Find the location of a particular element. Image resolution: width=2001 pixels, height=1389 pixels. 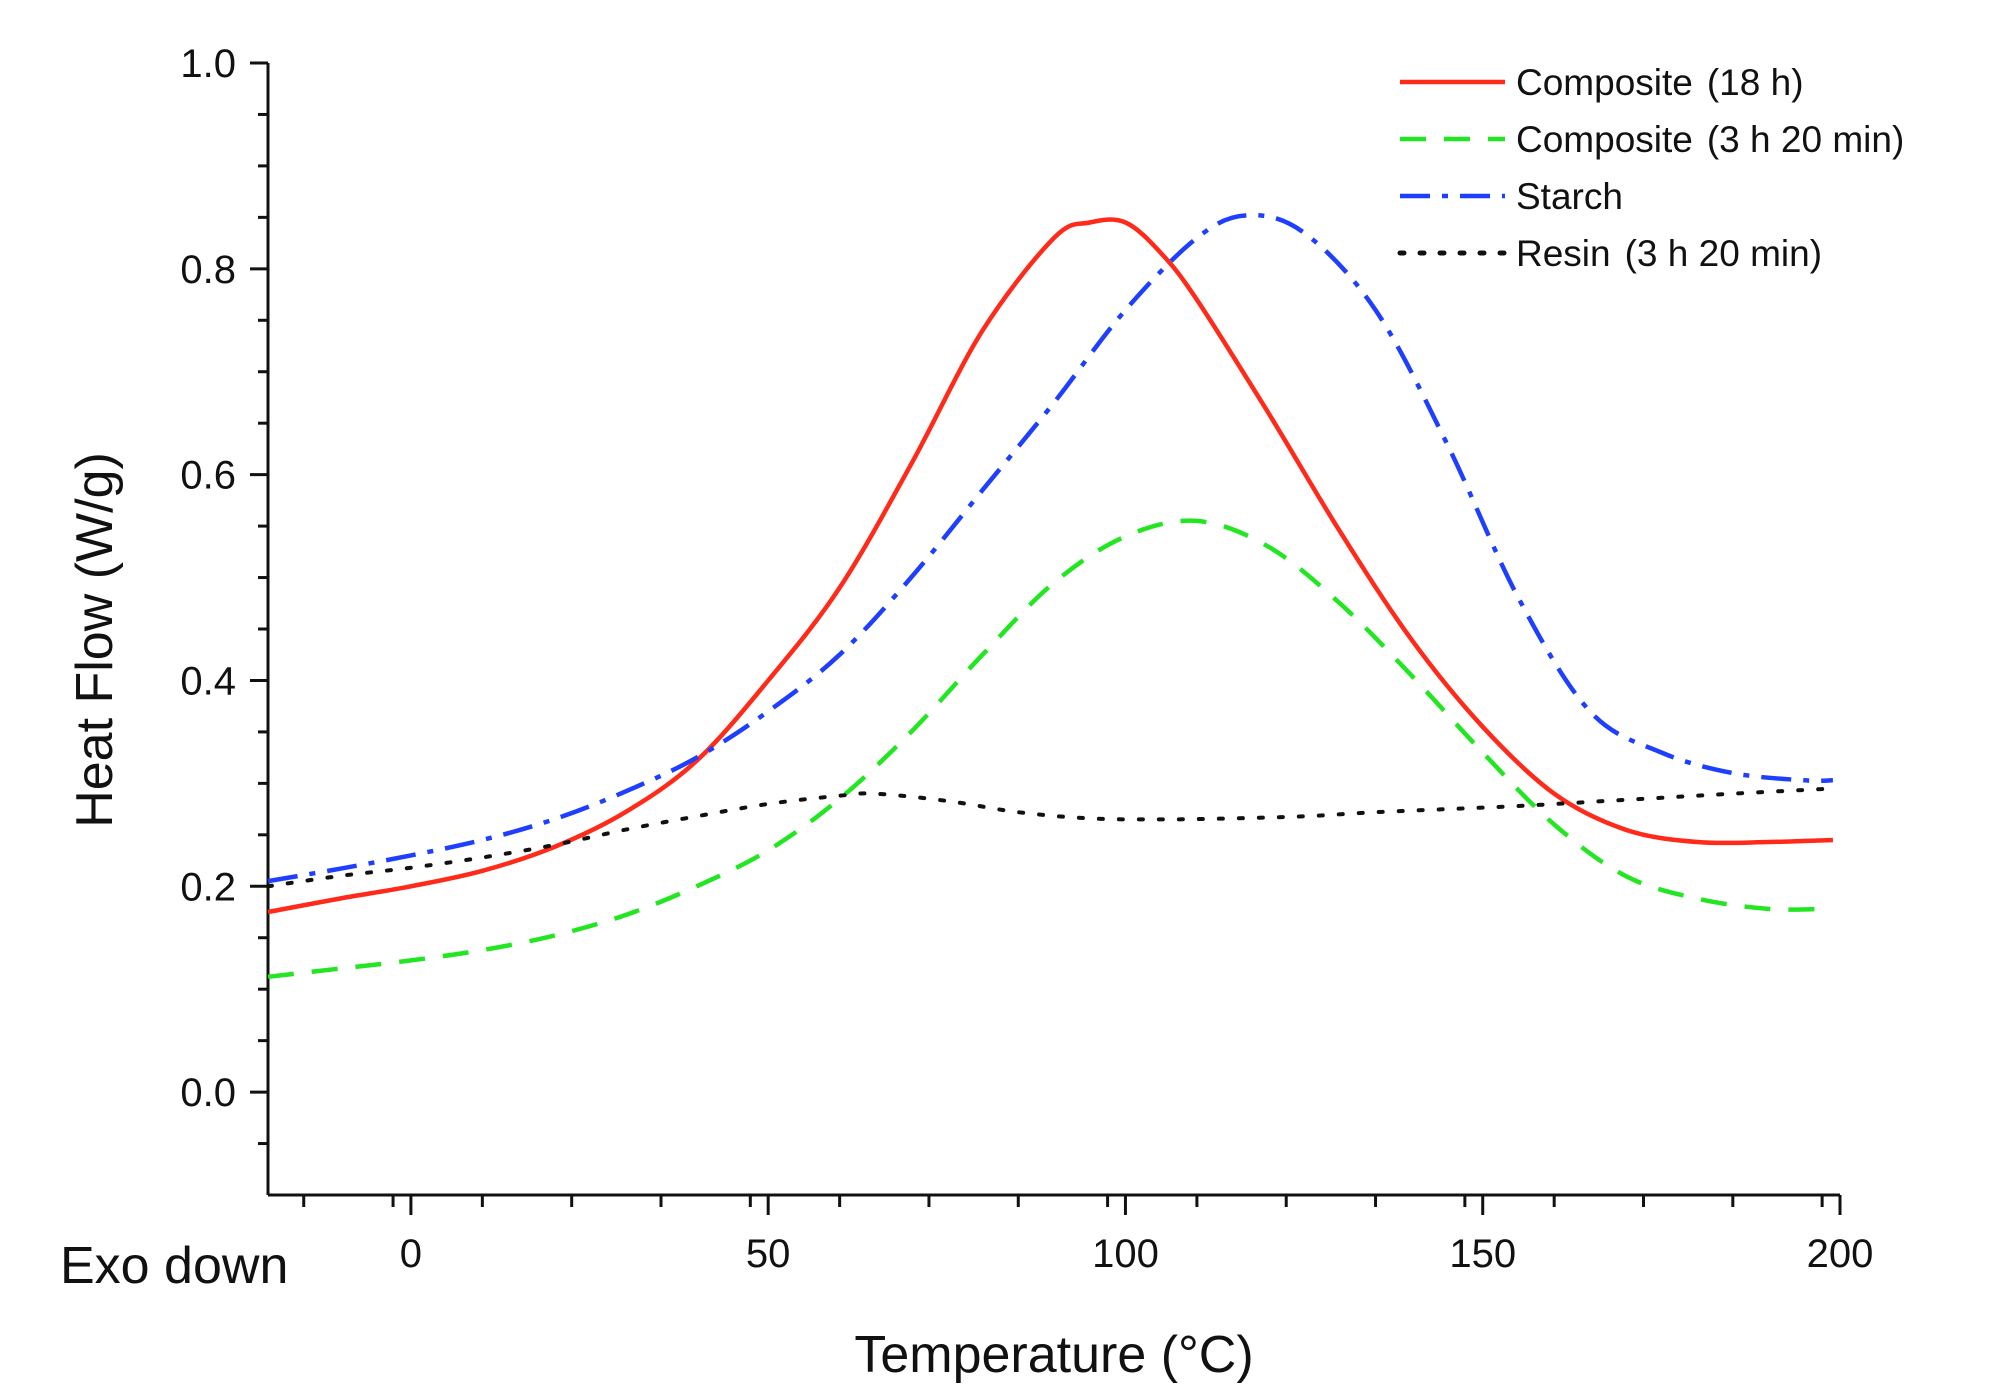

exo-down-annotation: Exo down is located at coordinates (174, 1266).